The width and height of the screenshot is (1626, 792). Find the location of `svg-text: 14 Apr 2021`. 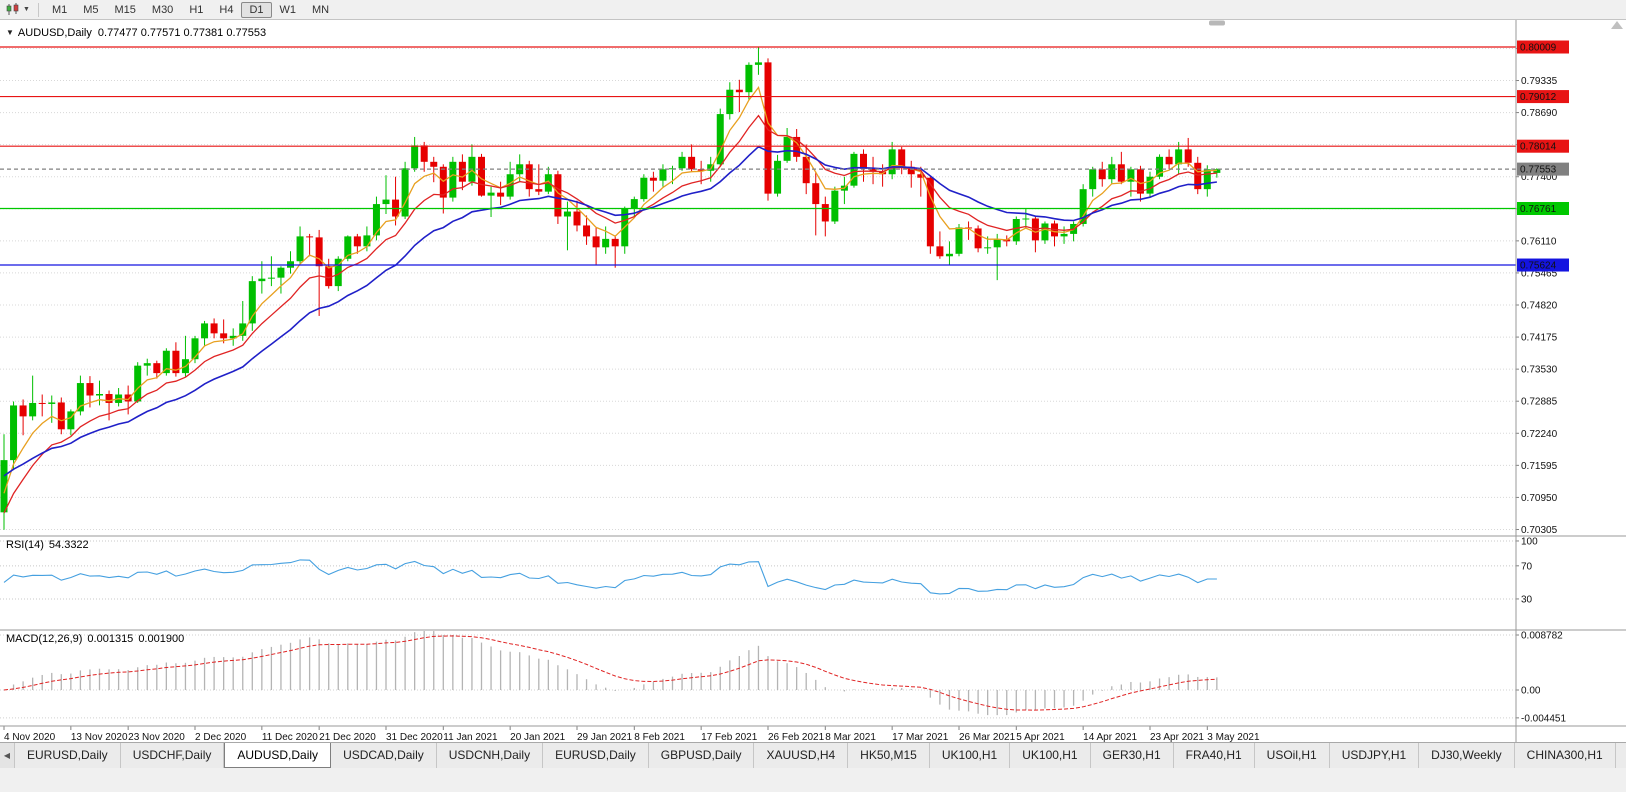

svg-text: 14 Apr 2021 is located at coordinates (1110, 737).